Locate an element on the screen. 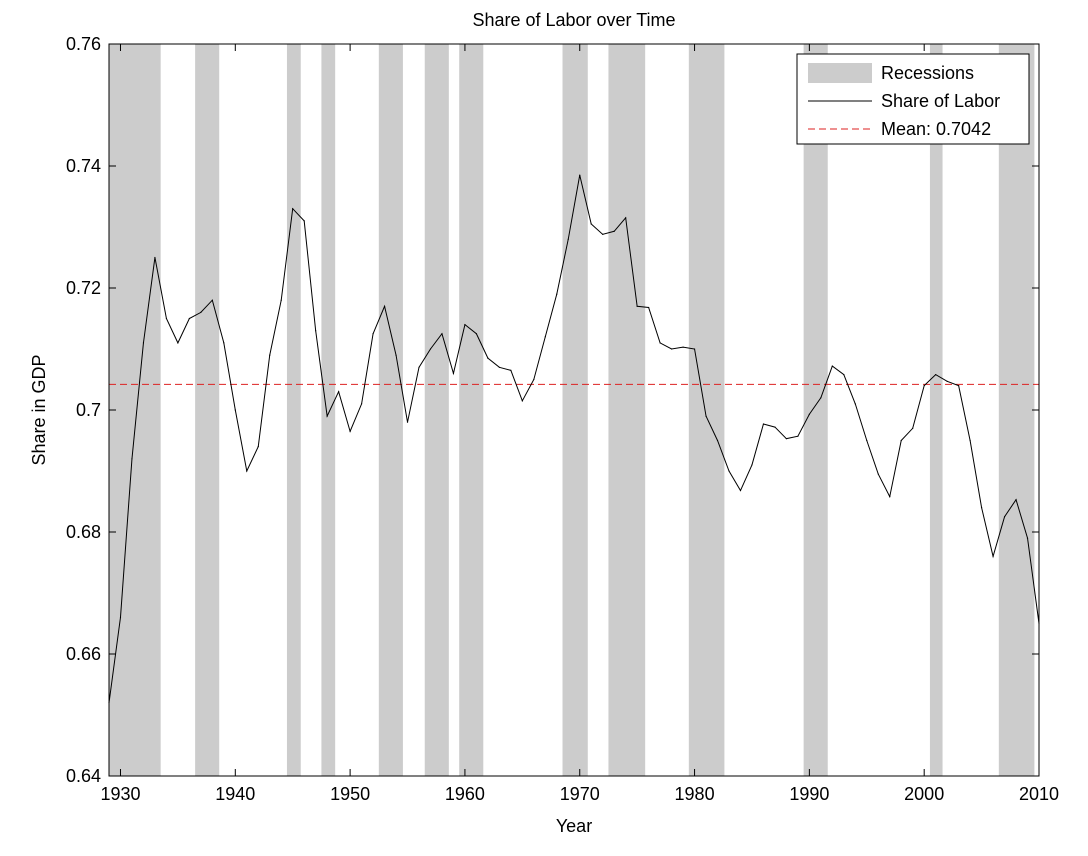  y-axis-title: Share in GDP is located at coordinates (39, 409).